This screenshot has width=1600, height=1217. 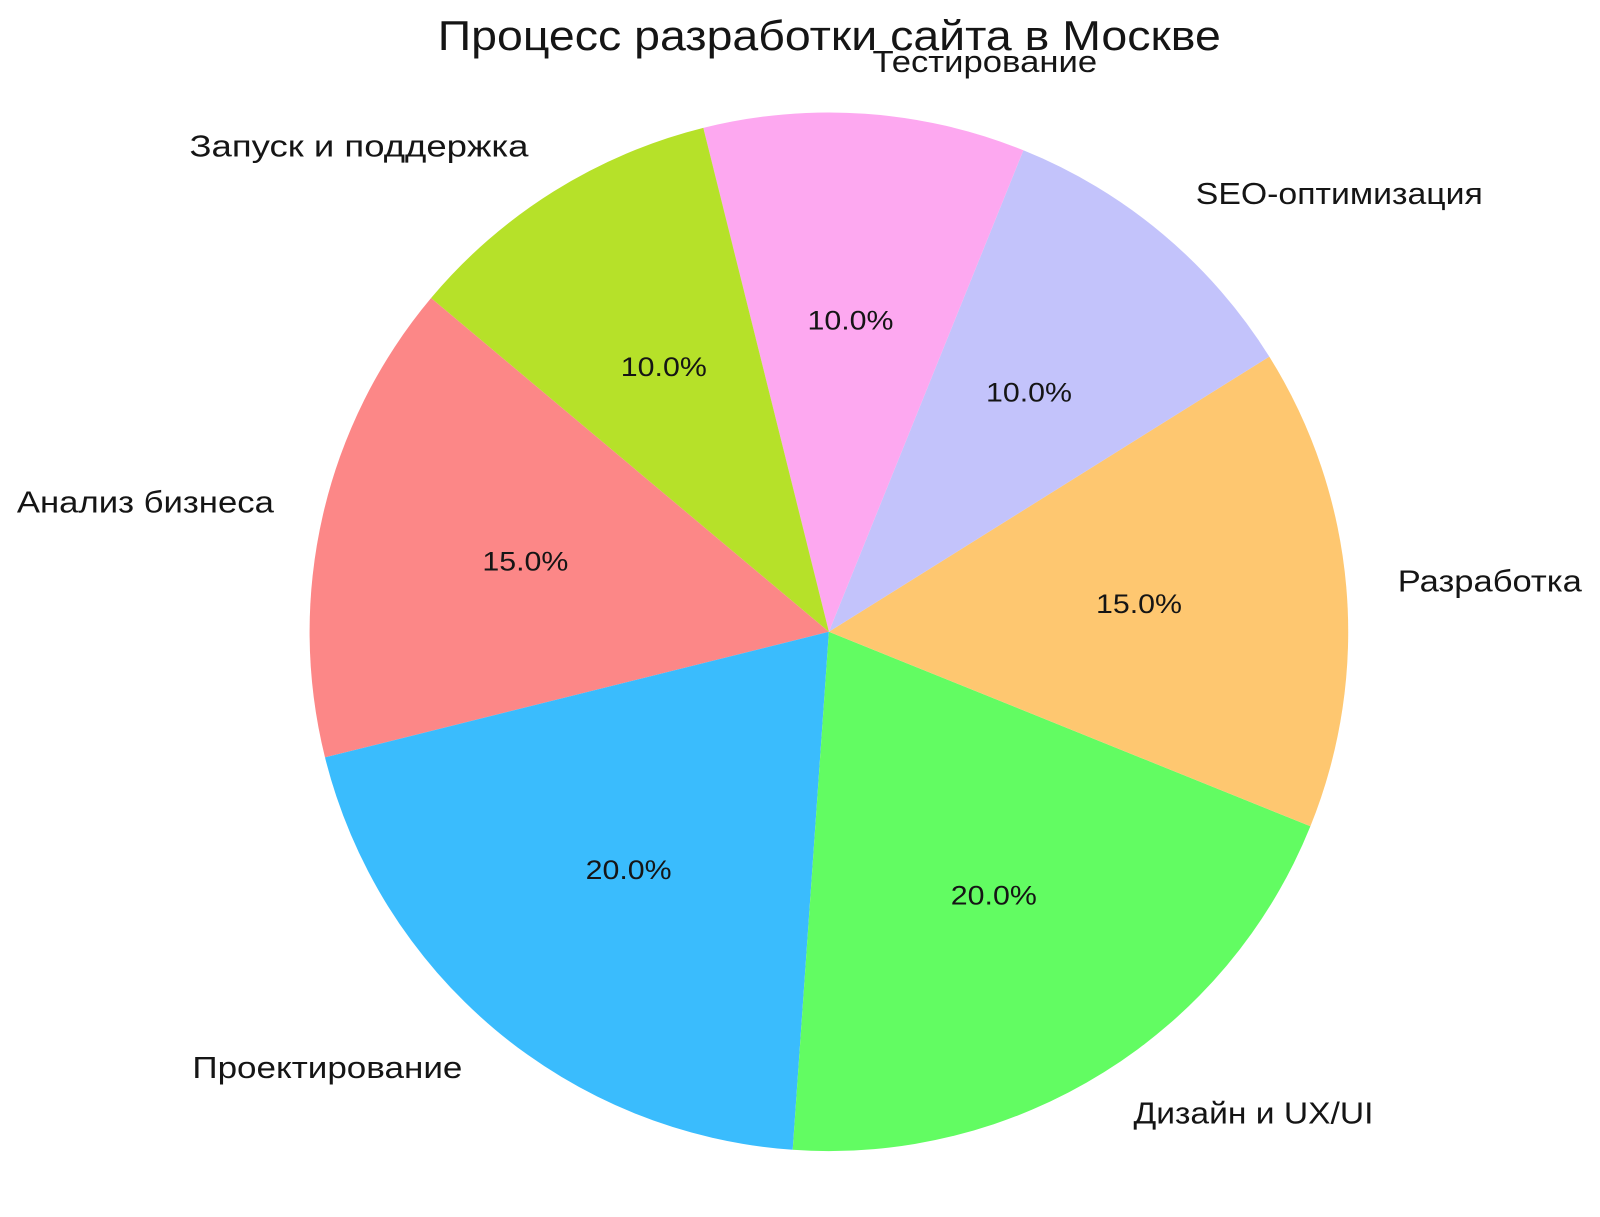 What do you see at coordinates (1490, 582) in the screenshot?
I see `svg-text: Разработка` at bounding box center [1490, 582].